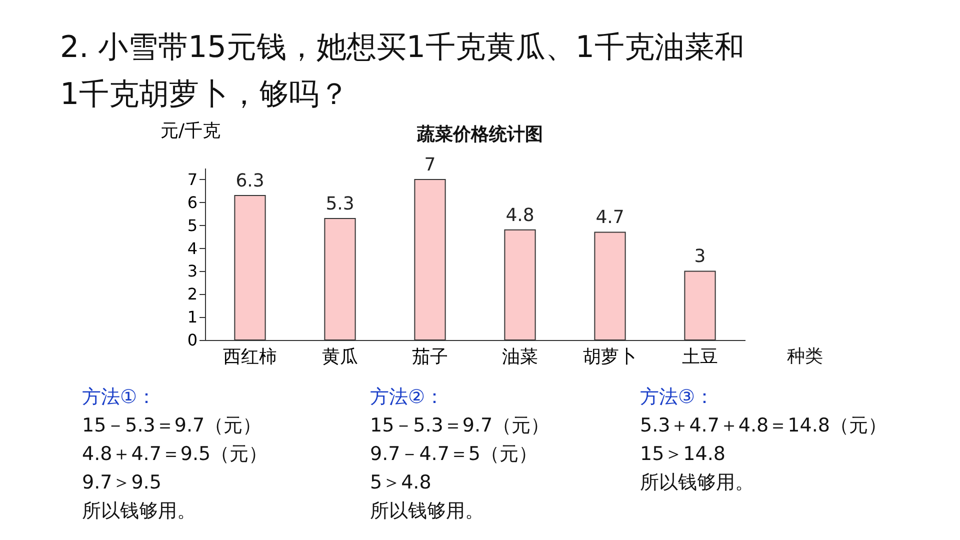 The height and width of the screenshot is (540, 960). Describe the element at coordinates (192, 340) in the screenshot. I see `y-tick-label: 0` at that location.